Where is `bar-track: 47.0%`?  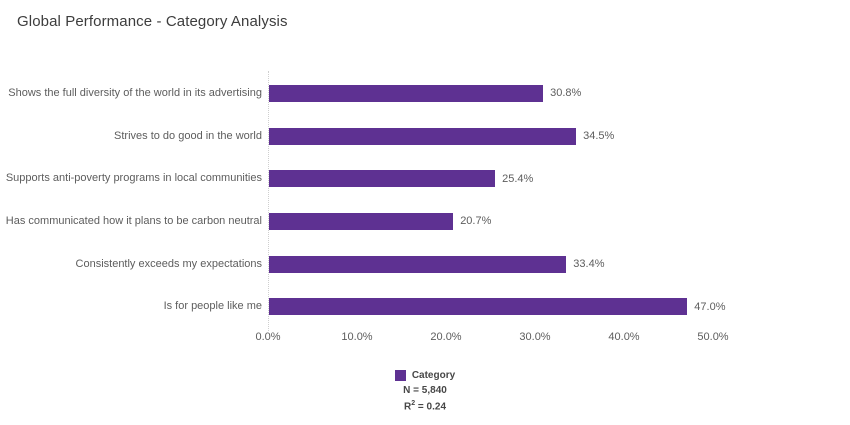 bar-track: 47.0% is located at coordinates (497, 307).